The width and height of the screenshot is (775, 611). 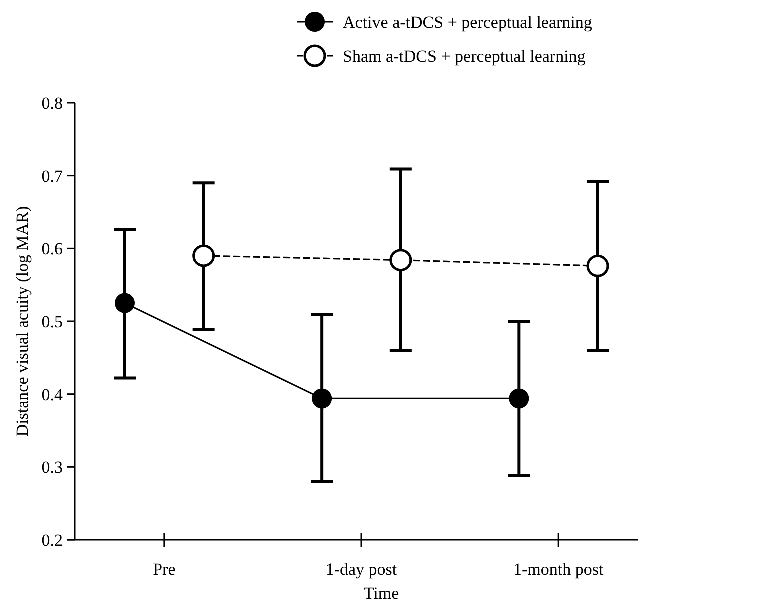 I want to click on y-tick-label: 0.8, so click(x=52, y=103).